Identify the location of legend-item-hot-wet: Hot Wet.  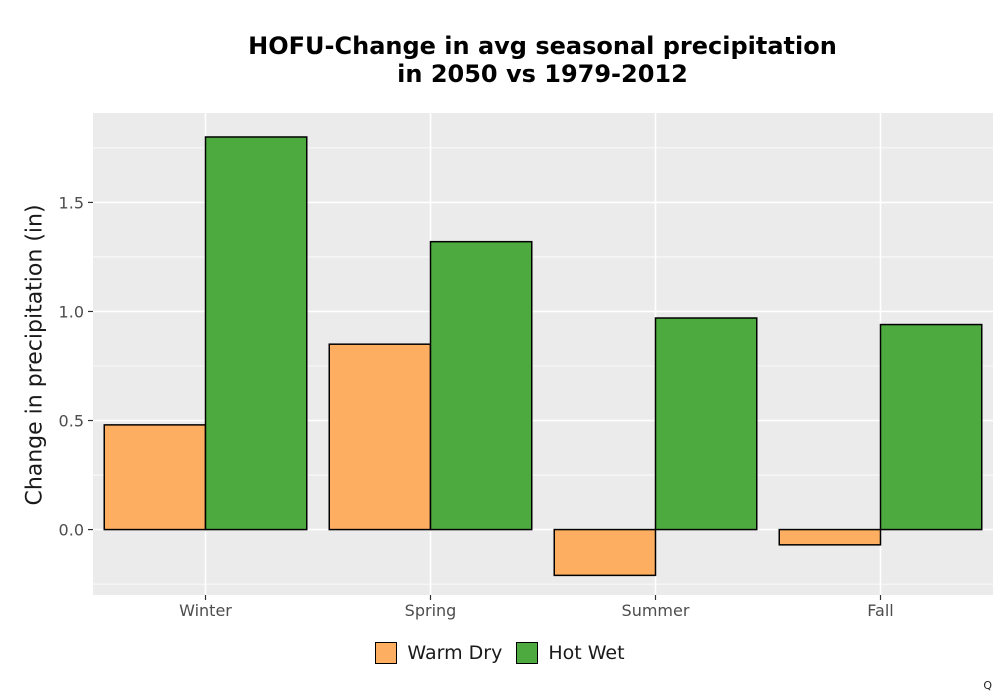
(570, 653).